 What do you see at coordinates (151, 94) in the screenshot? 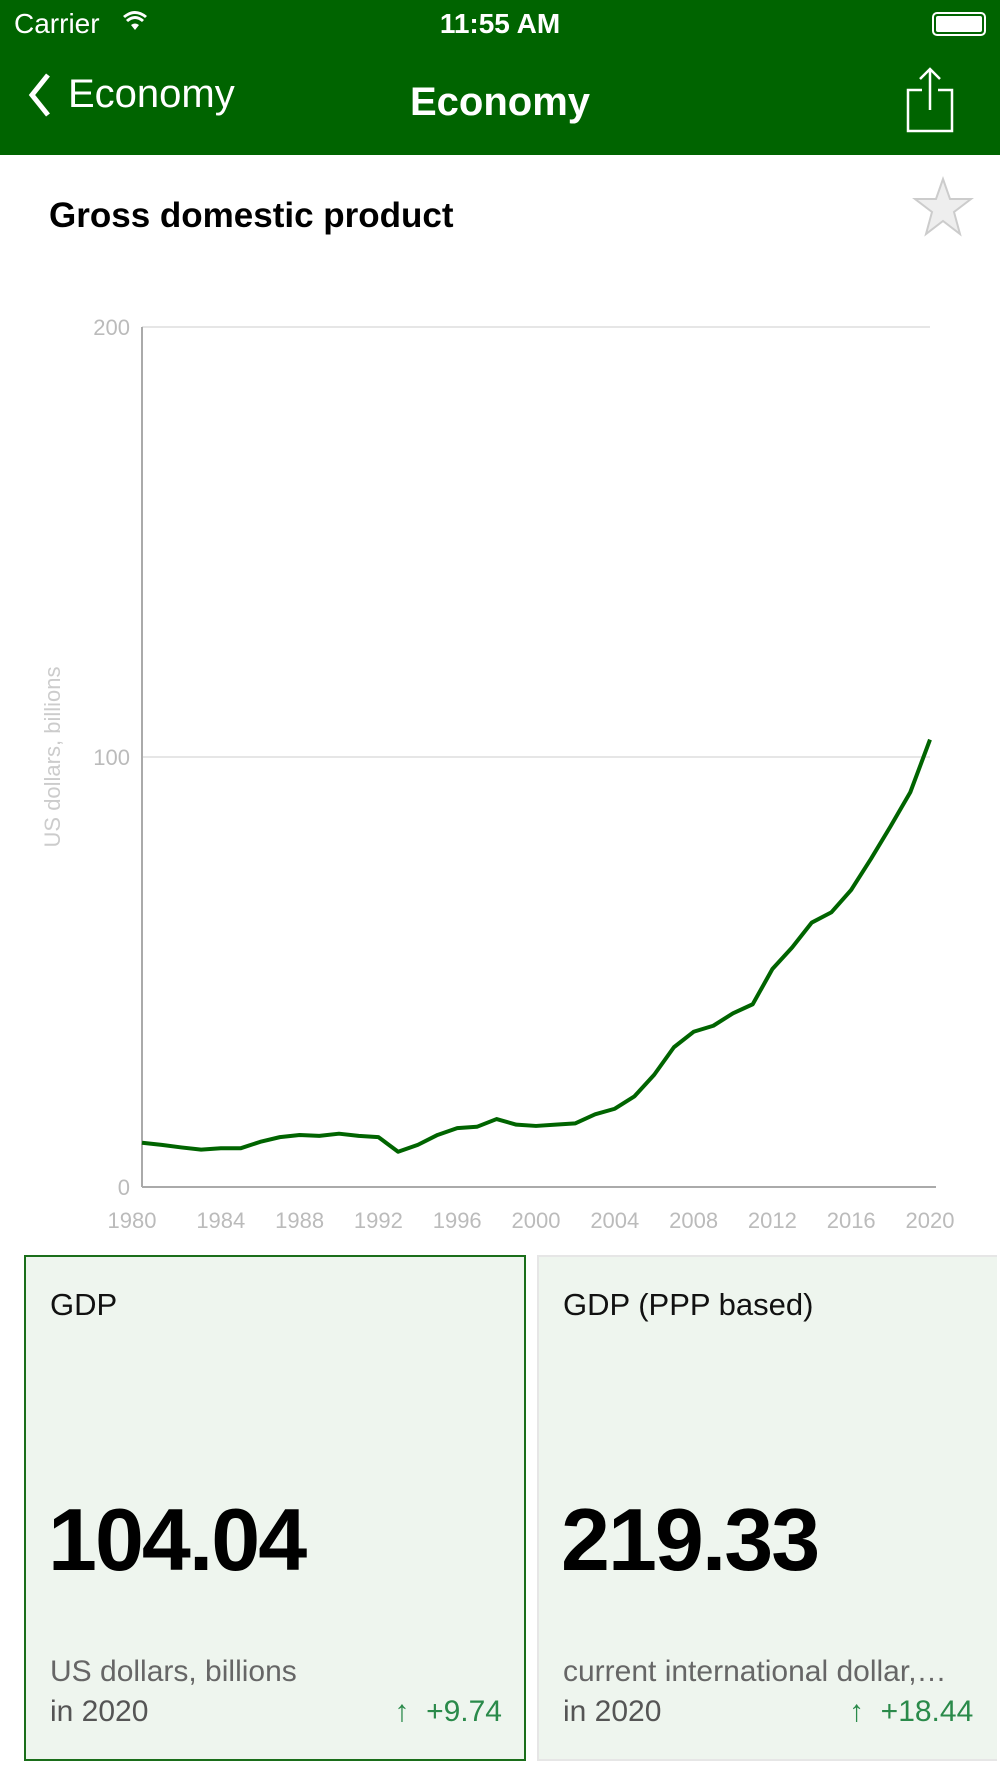
I see `back-label: Economy` at bounding box center [151, 94].